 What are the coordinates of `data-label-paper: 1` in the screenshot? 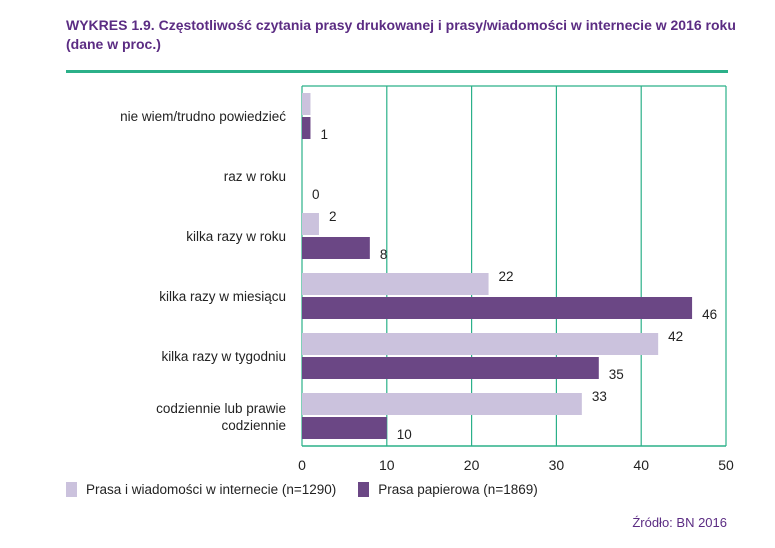 It's located at (324, 134).